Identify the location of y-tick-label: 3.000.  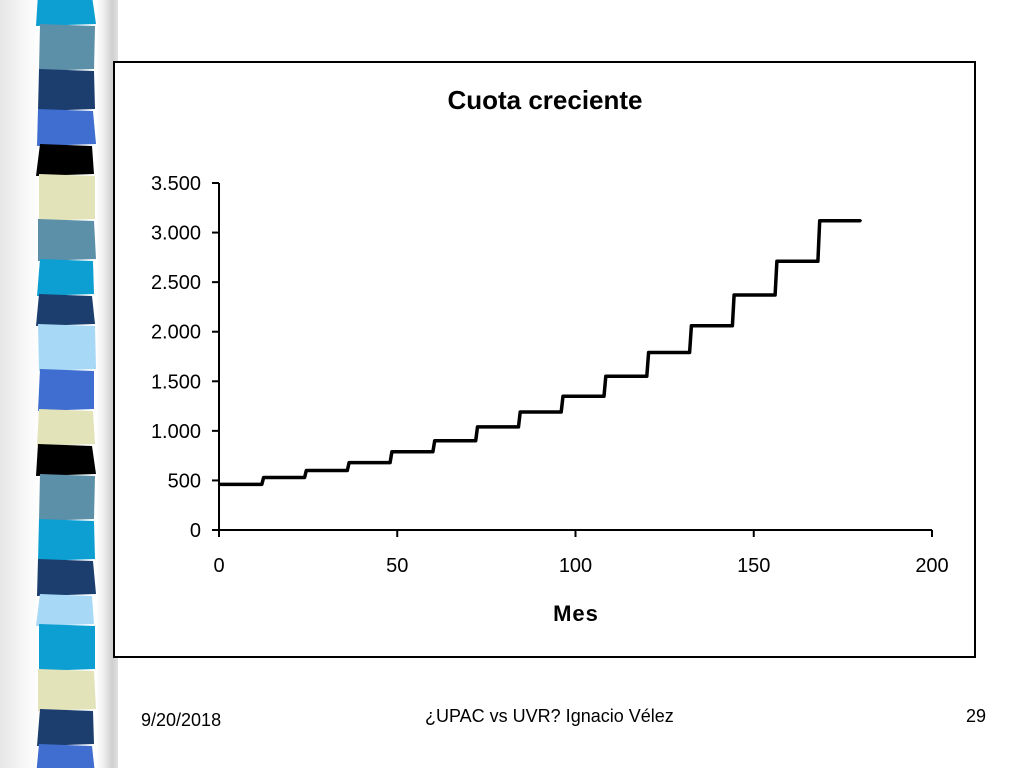
(176, 234).